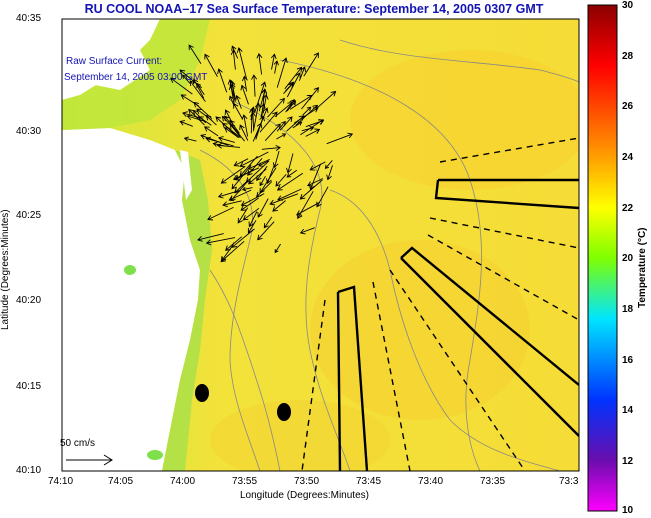 The width and height of the screenshot is (651, 518). Describe the element at coordinates (262, 153) in the screenshot. I see `surface-current-vectors` at that location.